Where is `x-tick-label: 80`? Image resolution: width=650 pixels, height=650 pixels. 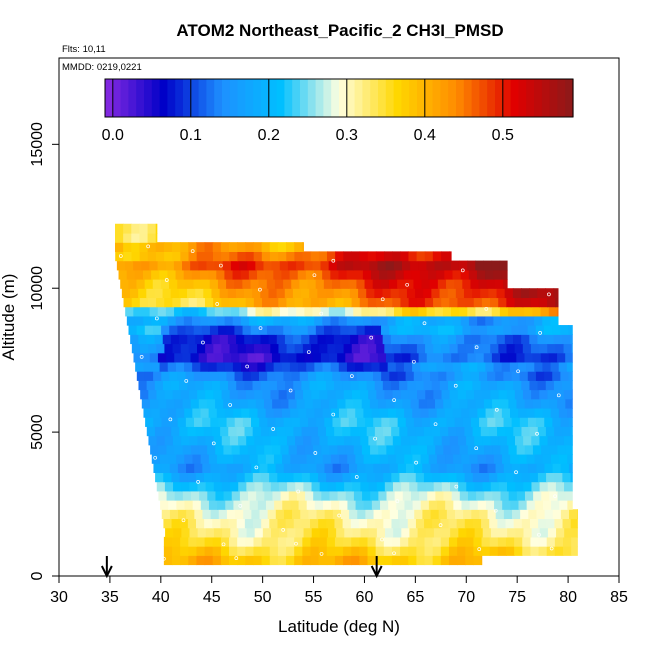 x-tick-label: 80 is located at coordinates (568, 597).